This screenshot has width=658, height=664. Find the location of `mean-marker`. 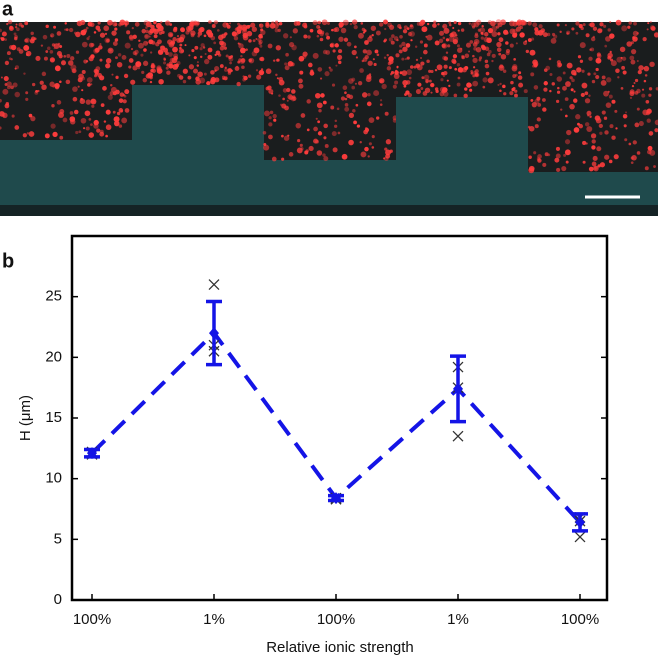

mean-marker is located at coordinates (336, 498).